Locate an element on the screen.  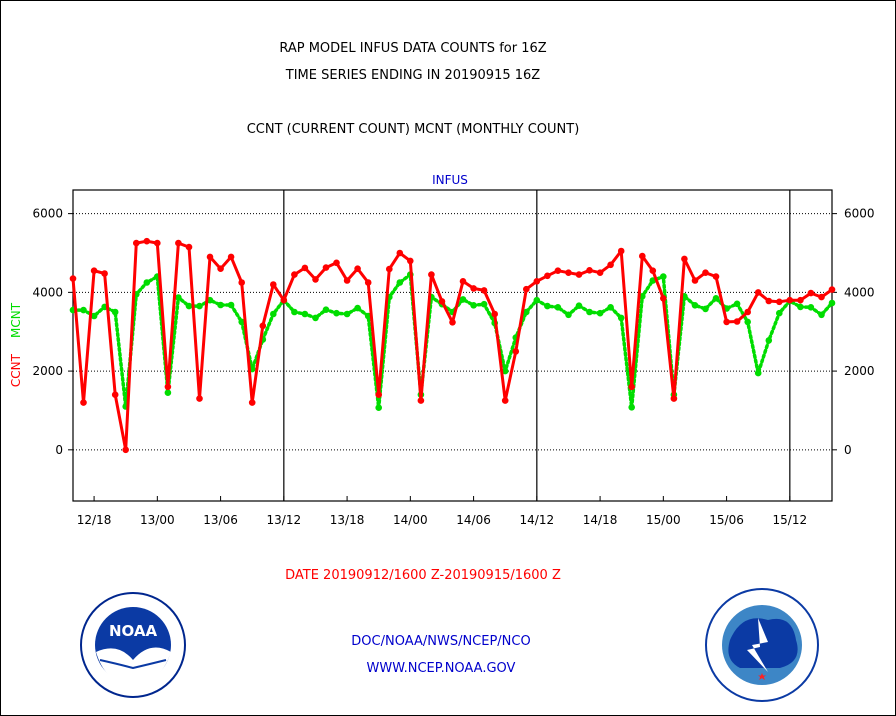
x-tick-label: 13/06 is located at coordinates (220, 520).